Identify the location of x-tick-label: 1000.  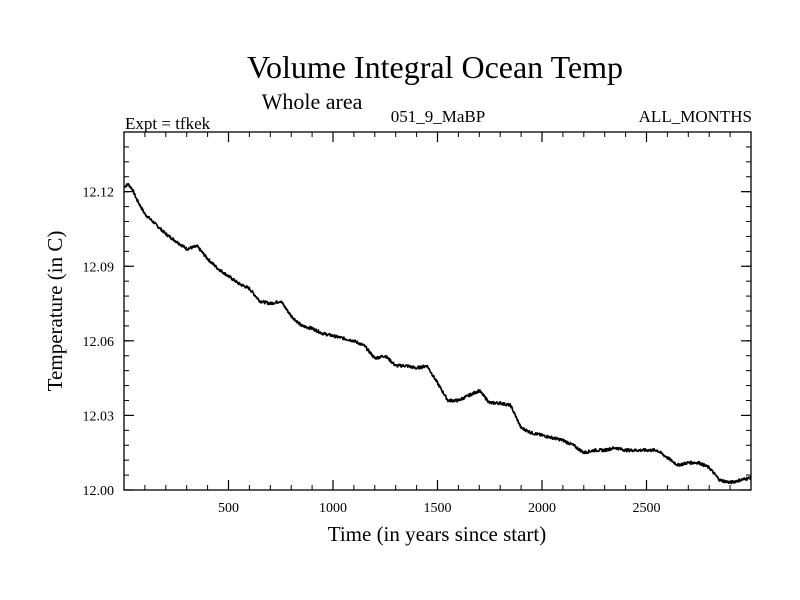
(333, 508).